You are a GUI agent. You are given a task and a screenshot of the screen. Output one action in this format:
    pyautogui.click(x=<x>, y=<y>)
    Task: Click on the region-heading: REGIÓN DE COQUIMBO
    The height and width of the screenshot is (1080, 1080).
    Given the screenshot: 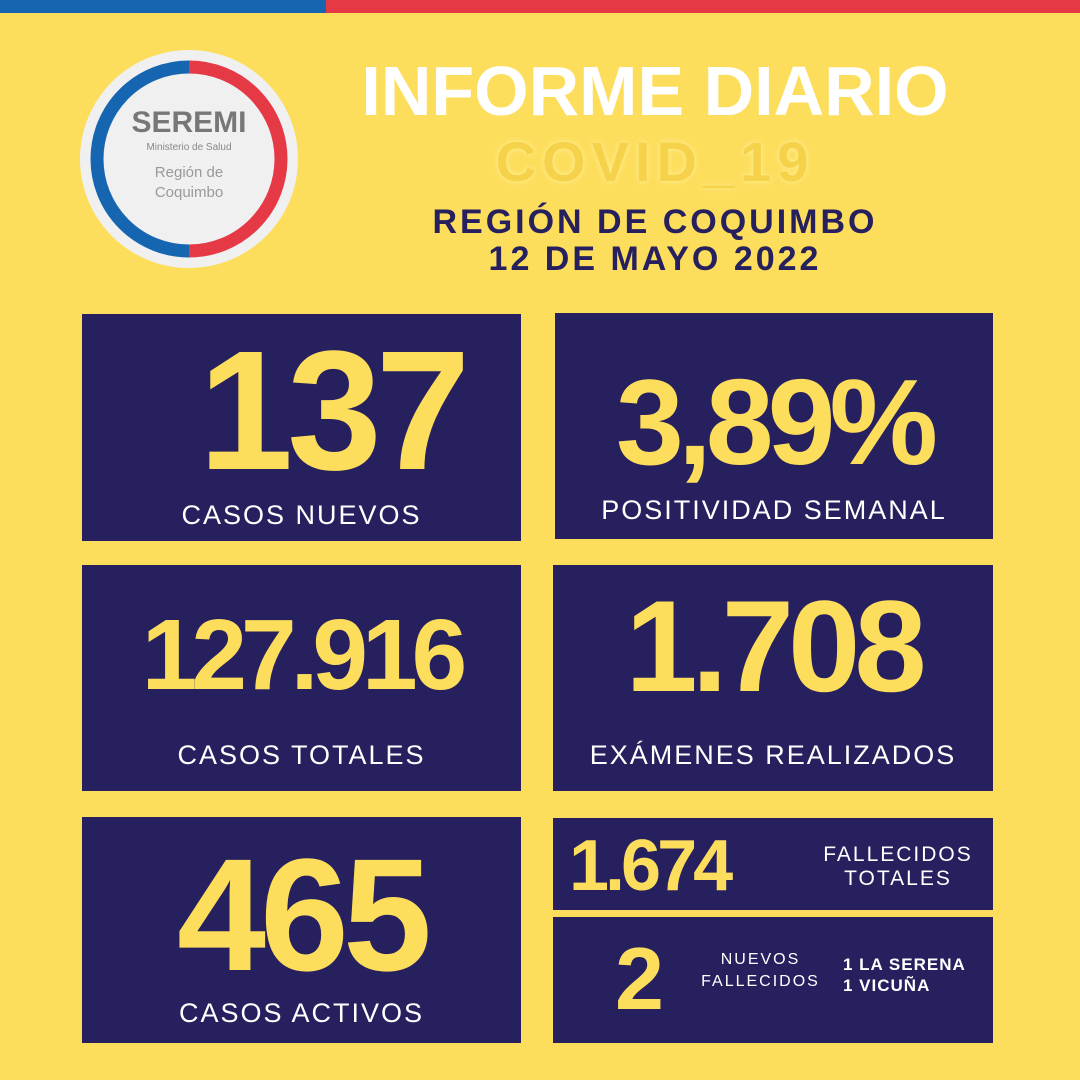 What is the action you would take?
    pyautogui.click(x=655, y=222)
    